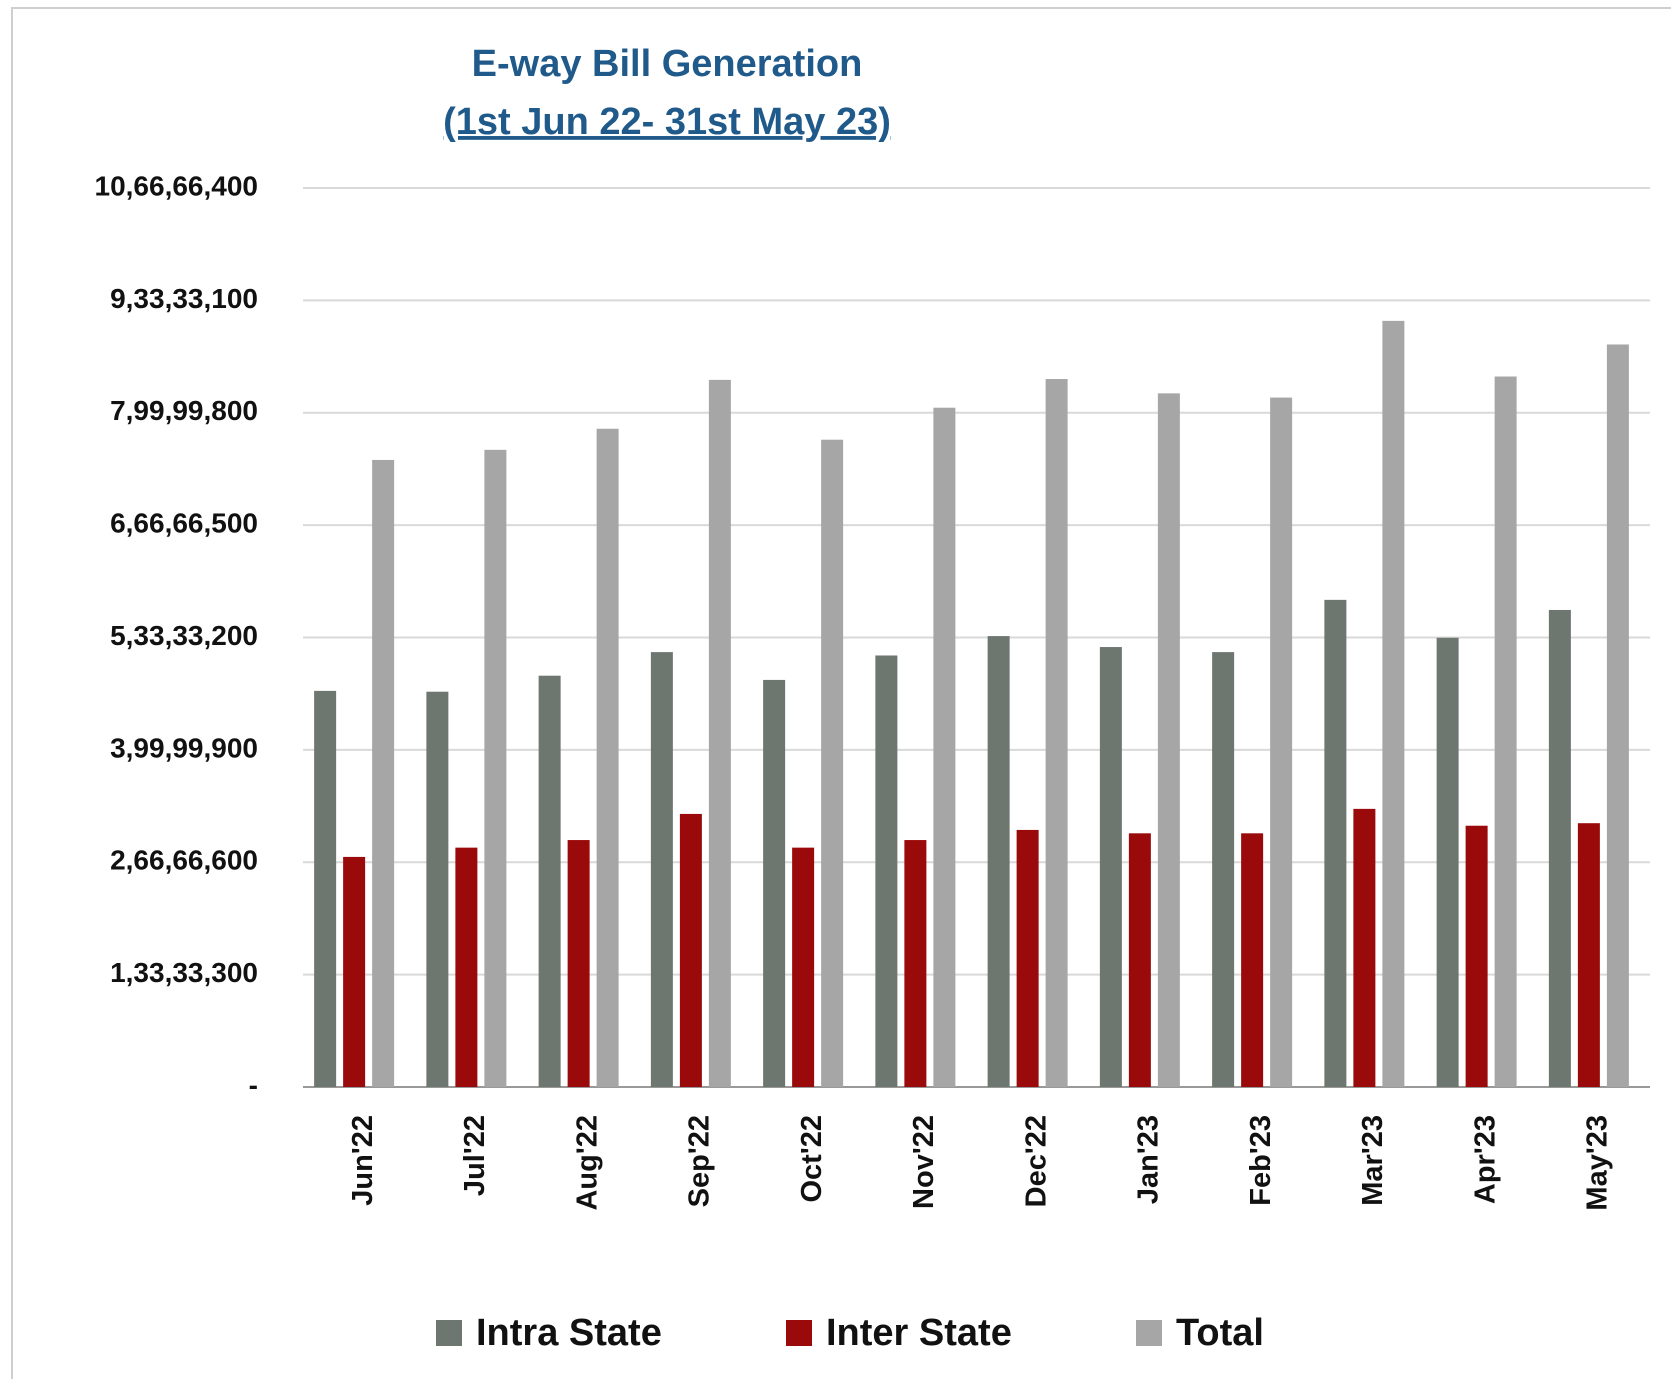 Image resolution: width=1671 pixels, height=1379 pixels. I want to click on x-tick-label: Jul'22, so click(475, 1155).